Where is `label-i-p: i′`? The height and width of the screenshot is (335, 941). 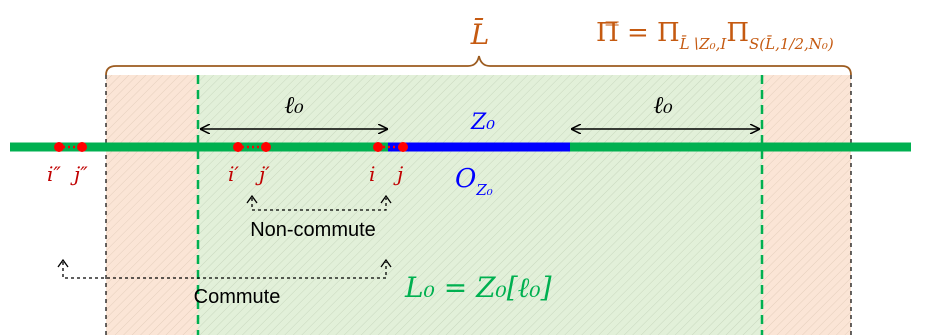 label-i-p: i′ is located at coordinates (233, 174).